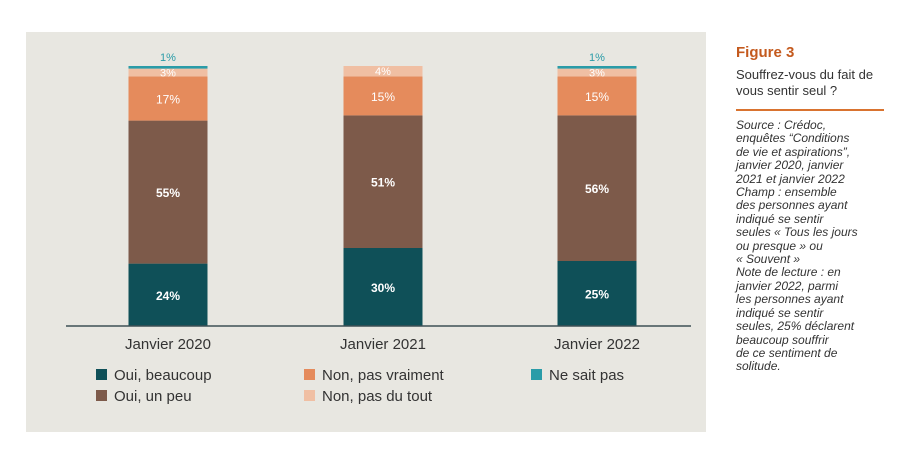  I want to click on figure-title: Figure 3, so click(765, 52).